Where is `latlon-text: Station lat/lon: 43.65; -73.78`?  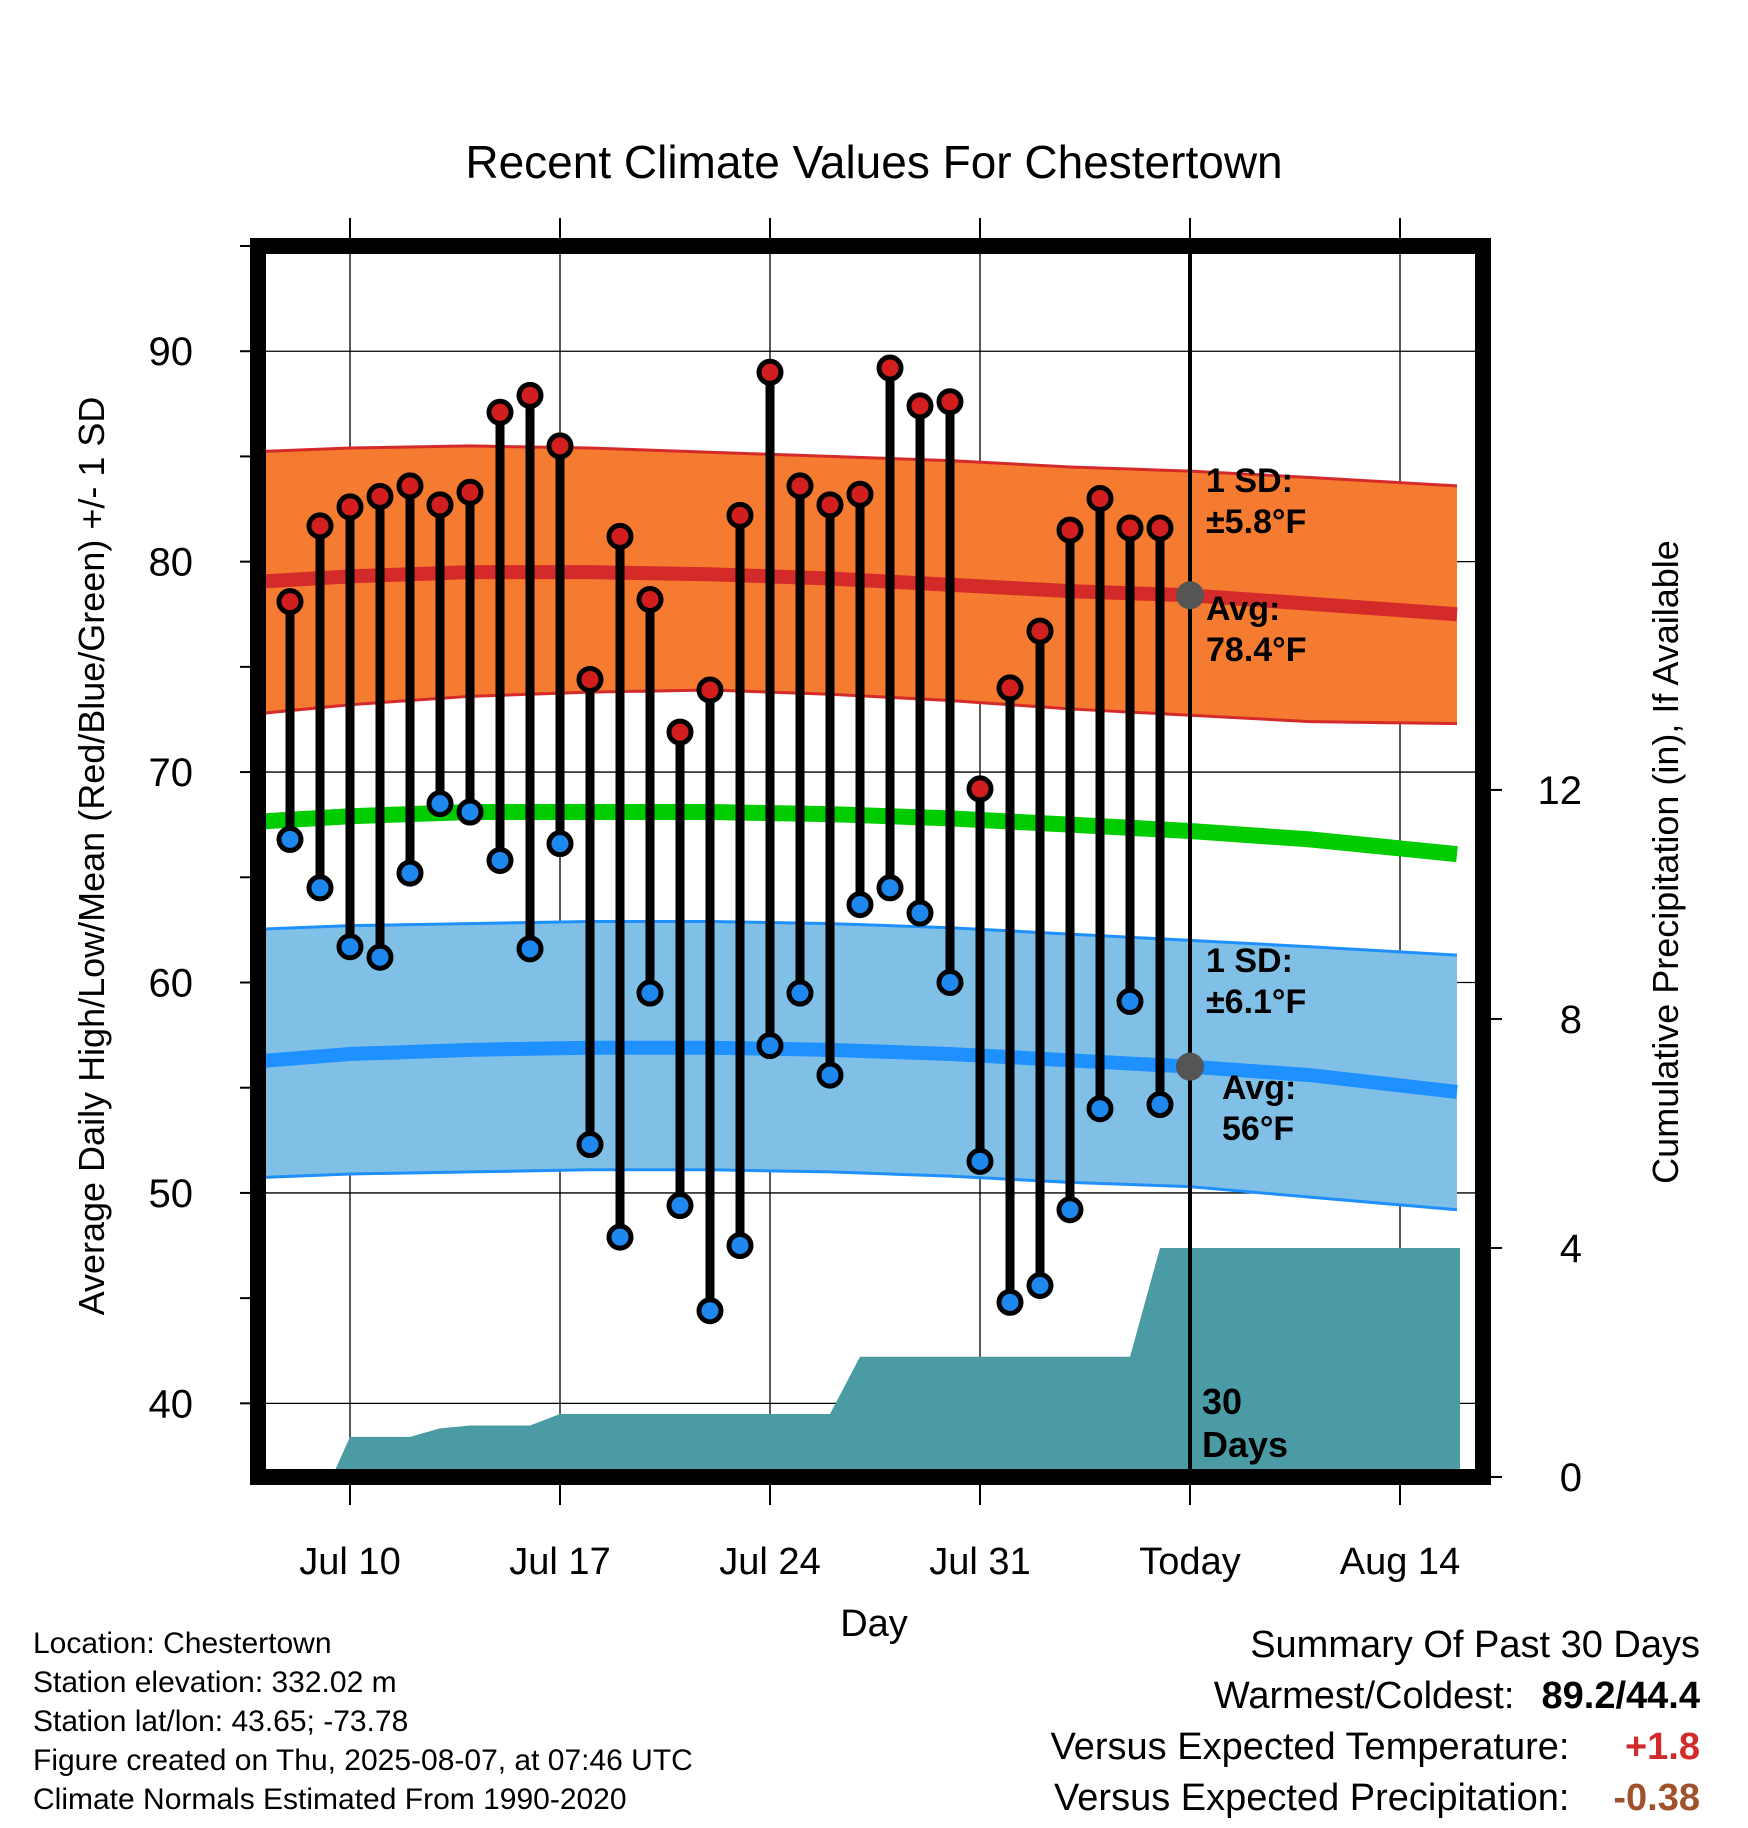
latlon-text: Station lat/lon: 43.65; -73.78 is located at coordinates (221, 1721).